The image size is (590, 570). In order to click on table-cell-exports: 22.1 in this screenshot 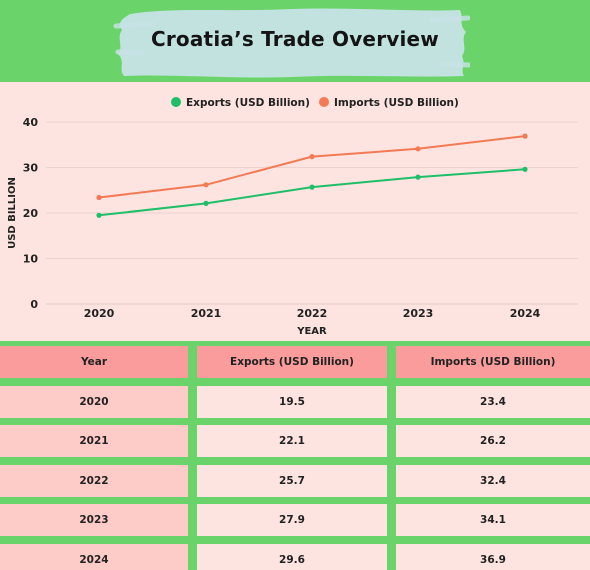, I will do `click(292, 441)`.